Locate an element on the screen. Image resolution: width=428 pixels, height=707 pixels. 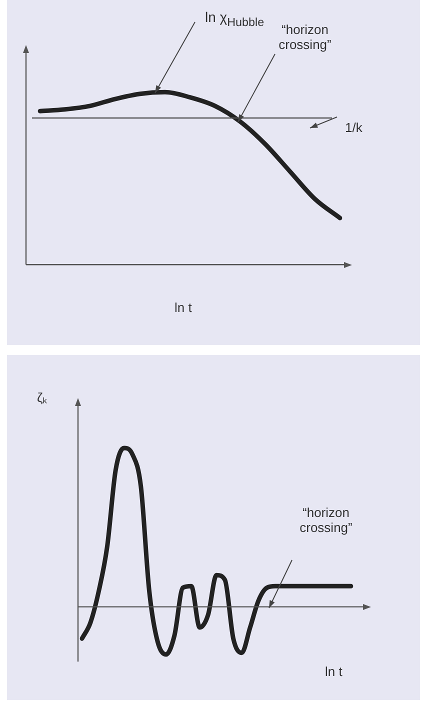
y-axis-title: ζₖ is located at coordinates (42, 397).